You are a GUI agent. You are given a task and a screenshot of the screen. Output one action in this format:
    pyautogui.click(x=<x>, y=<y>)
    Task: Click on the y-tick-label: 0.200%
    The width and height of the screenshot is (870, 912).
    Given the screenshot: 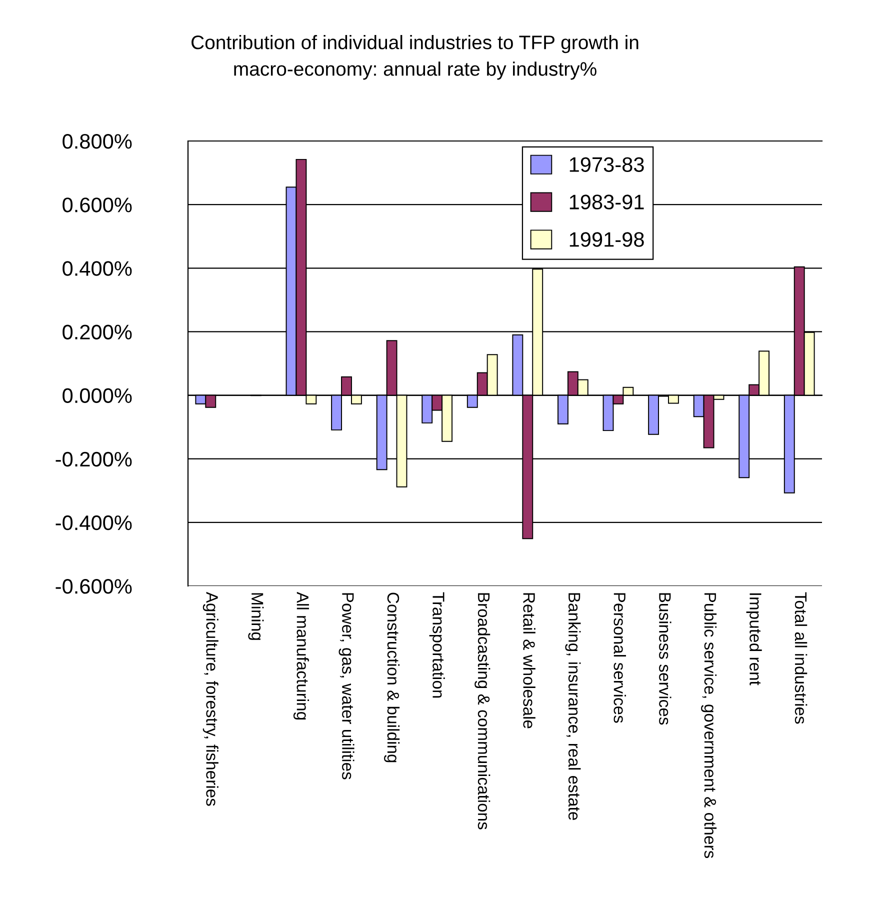 What is the action you would take?
    pyautogui.click(x=97, y=332)
    